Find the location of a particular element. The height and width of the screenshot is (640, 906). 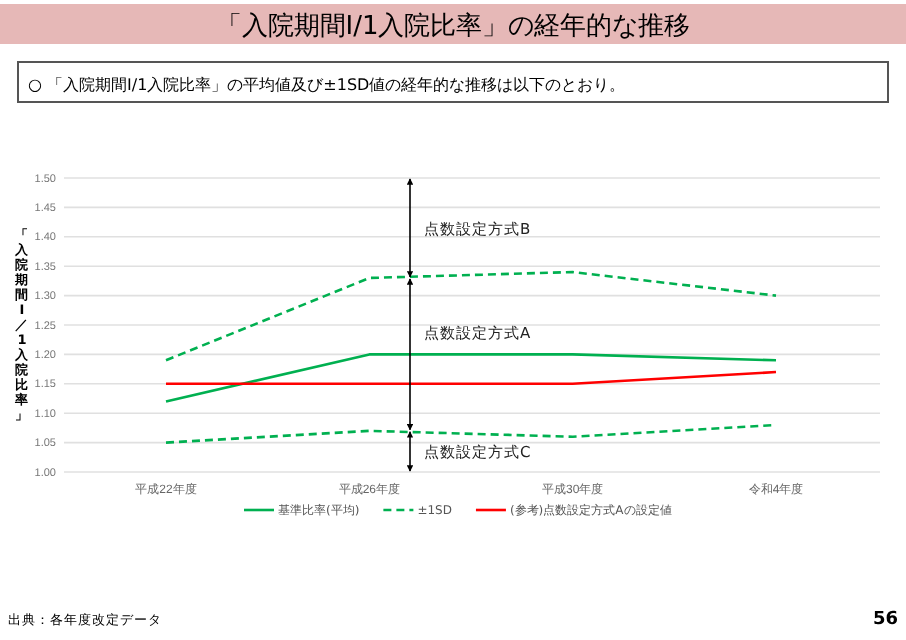

chart-title: 「入院期間Ⅰ/1入院比率」の経年的な推移 is located at coordinates (453, 26).